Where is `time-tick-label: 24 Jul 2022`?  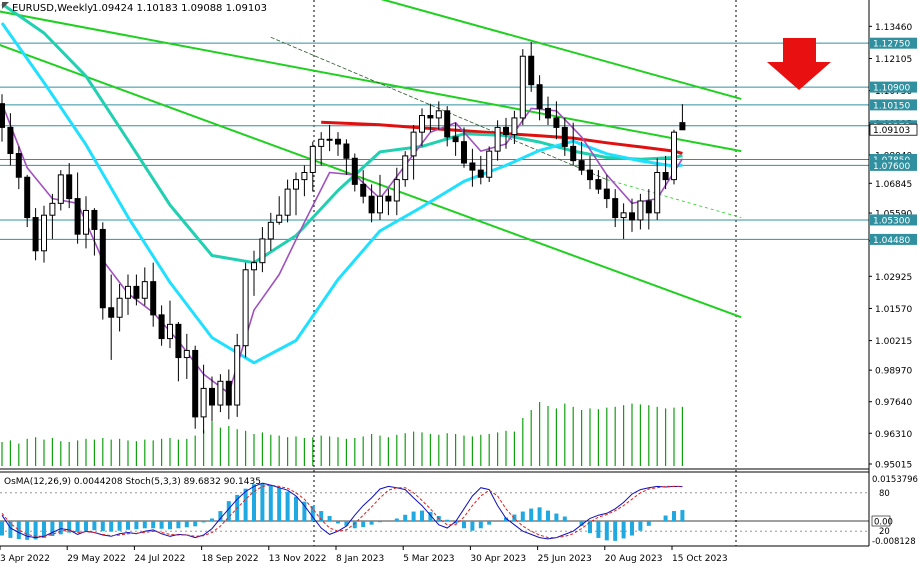 time-tick-label: 24 Jul 2022 is located at coordinates (159, 559).